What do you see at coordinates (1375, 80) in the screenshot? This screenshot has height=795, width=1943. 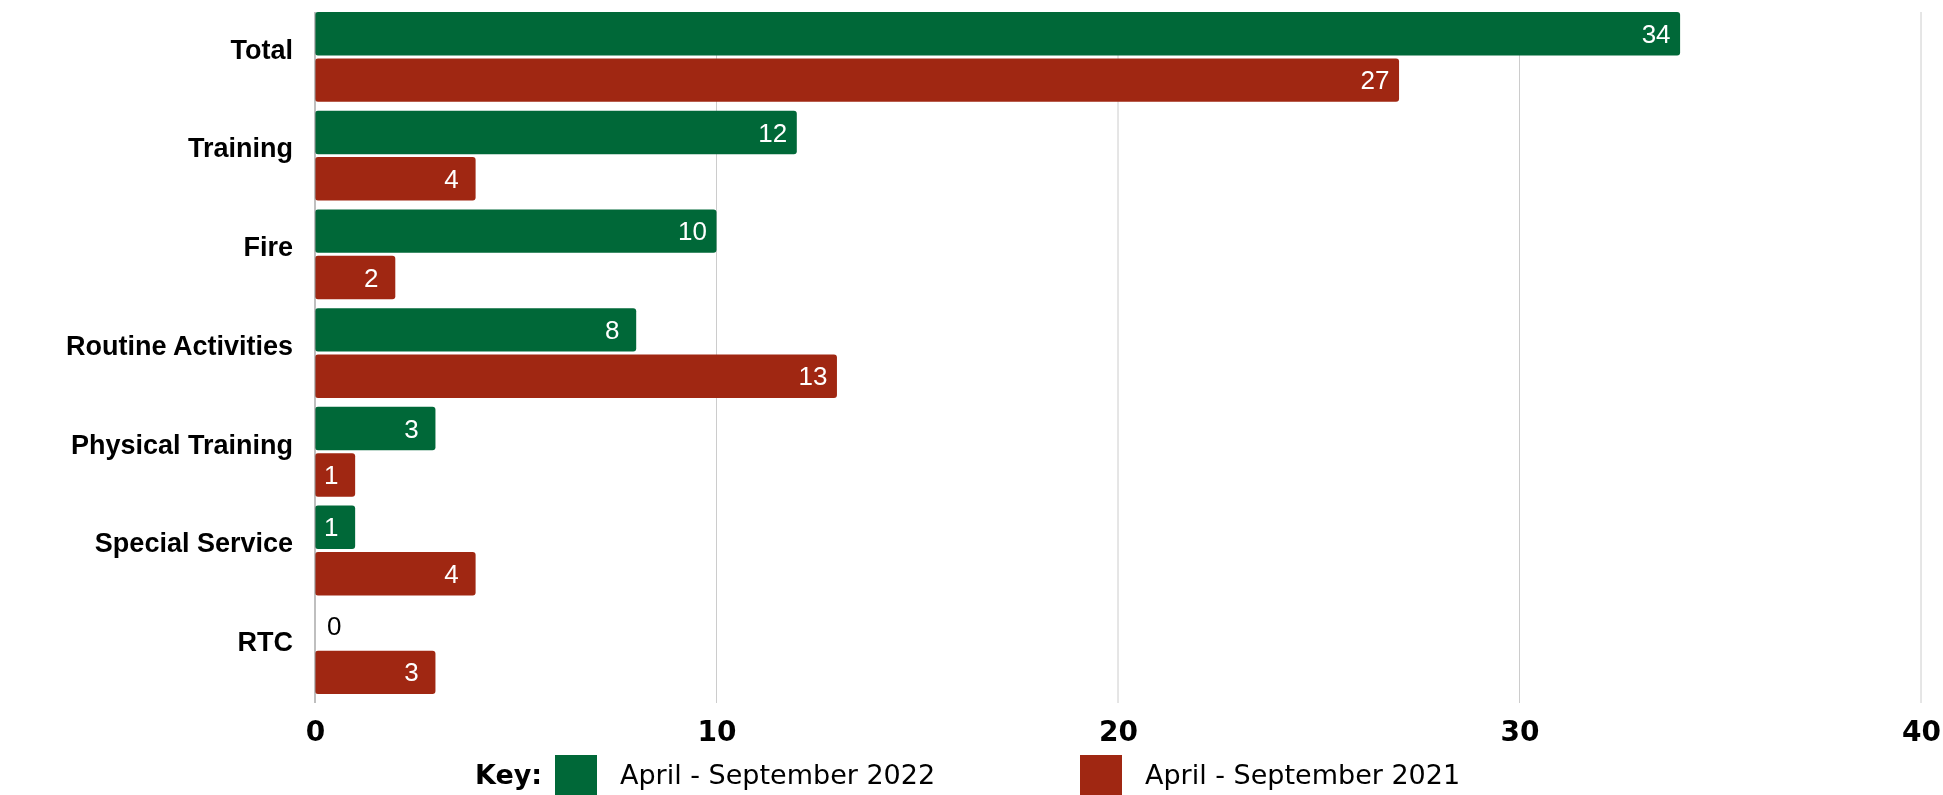 I see `data-label: 27` at bounding box center [1375, 80].